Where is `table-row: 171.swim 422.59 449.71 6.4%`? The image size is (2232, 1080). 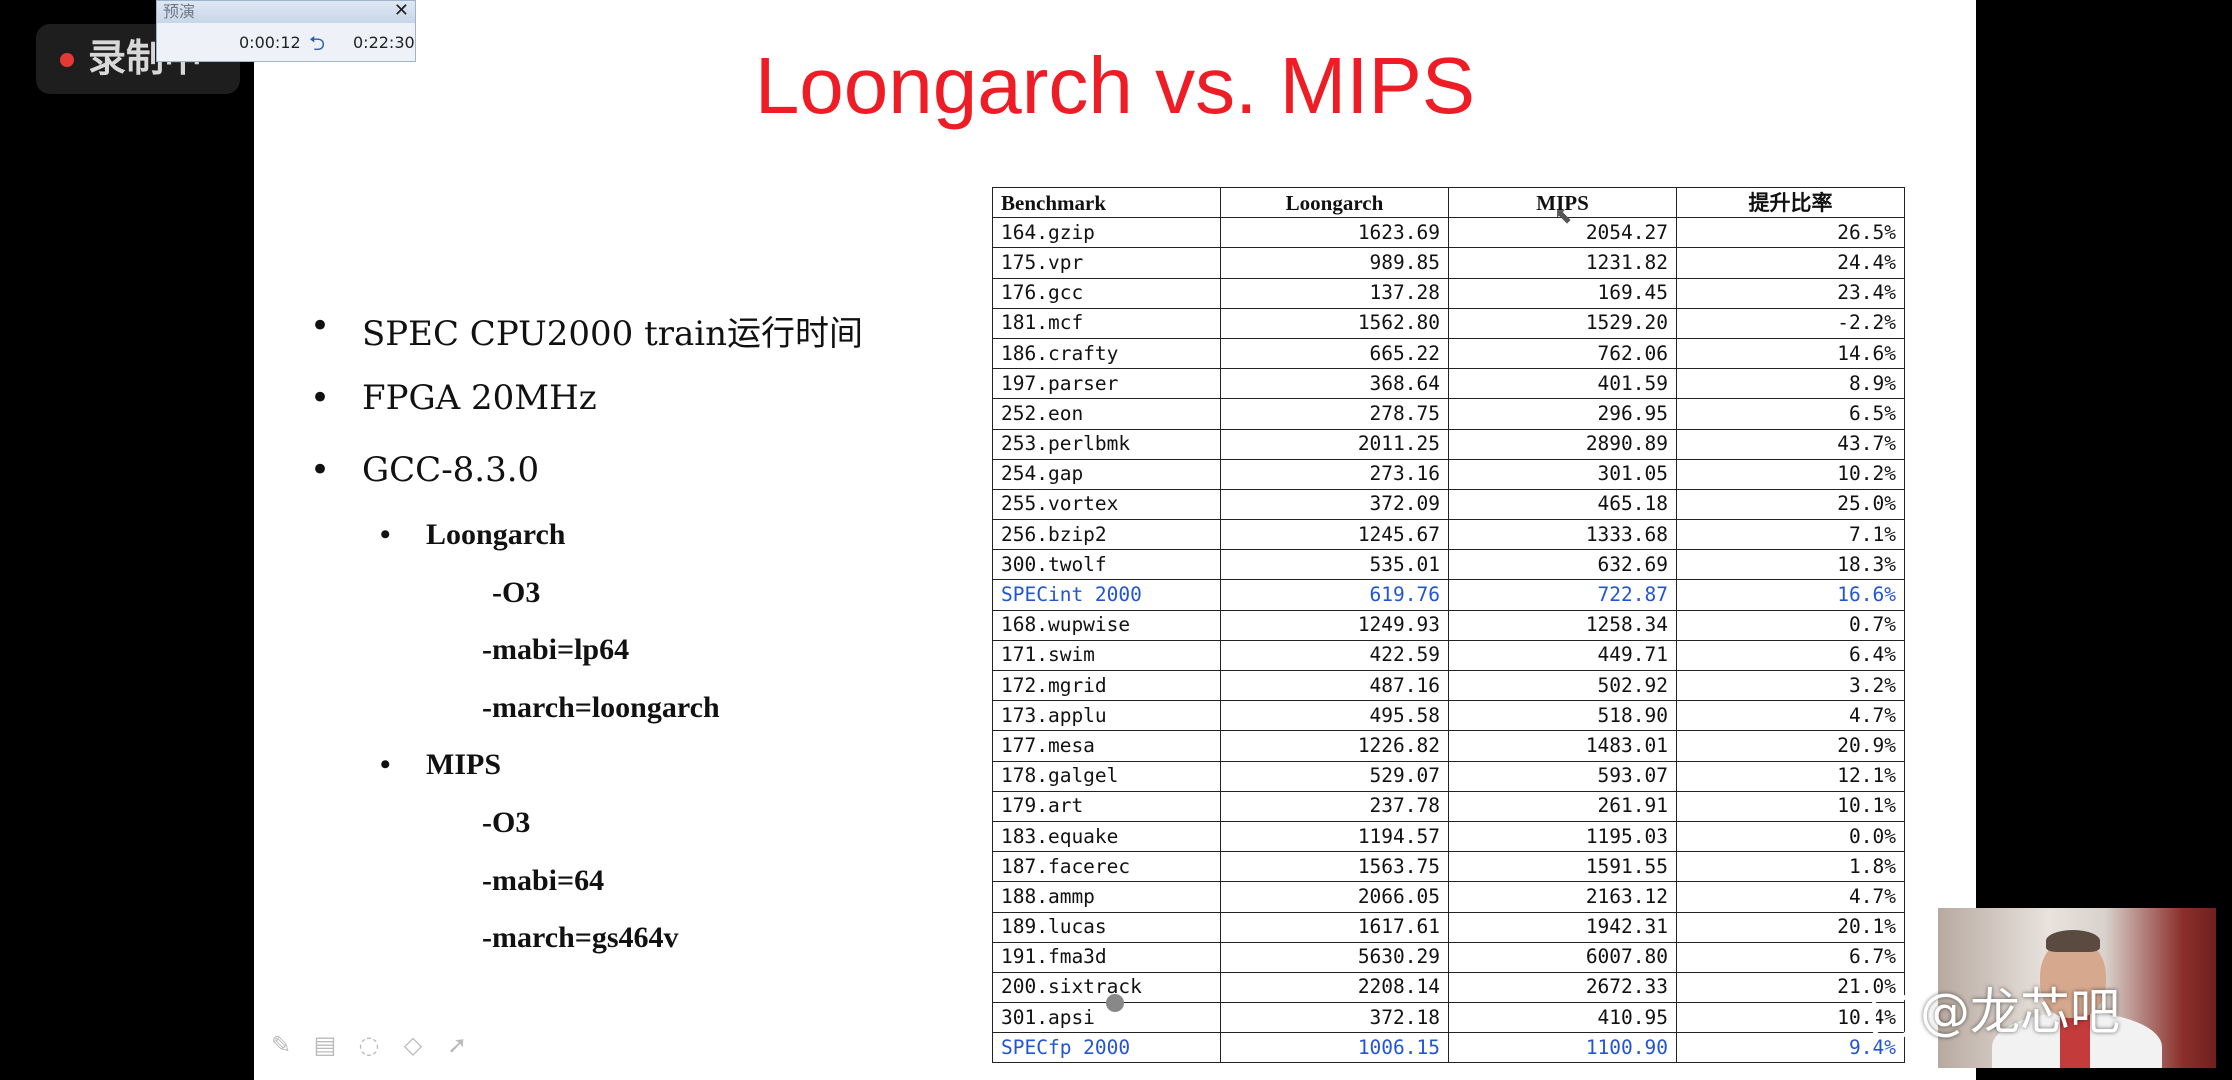 table-row: 171.swim 422.59 449.71 6.4% is located at coordinates (1448, 655).